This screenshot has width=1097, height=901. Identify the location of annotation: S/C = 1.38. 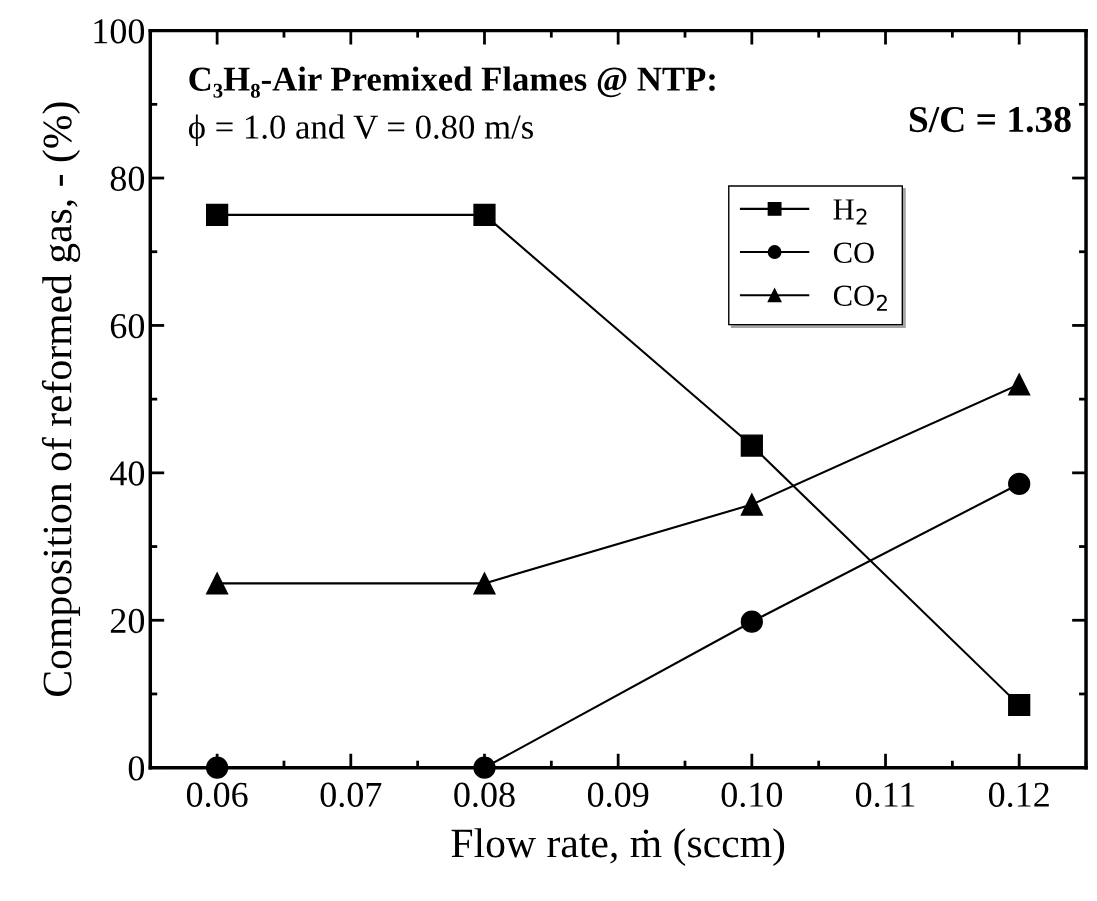
(990, 119).